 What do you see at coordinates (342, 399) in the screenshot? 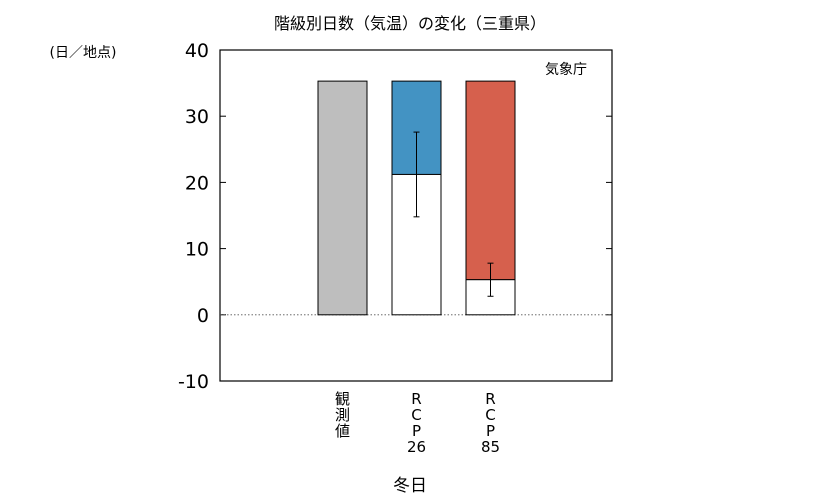
I see `x-tick-label: 観` at bounding box center [342, 399].